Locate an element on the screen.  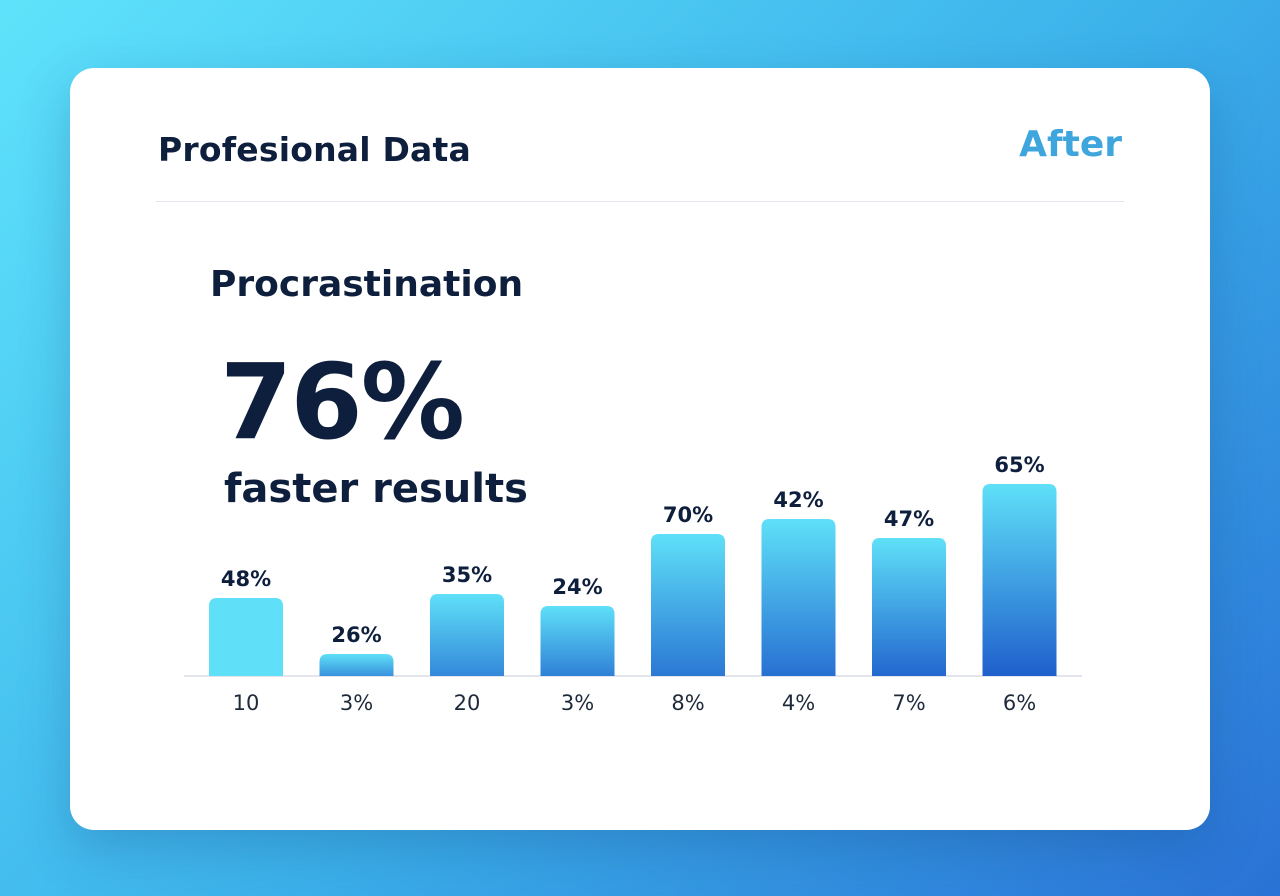
x-tick-label-4: 3% is located at coordinates (577, 703).